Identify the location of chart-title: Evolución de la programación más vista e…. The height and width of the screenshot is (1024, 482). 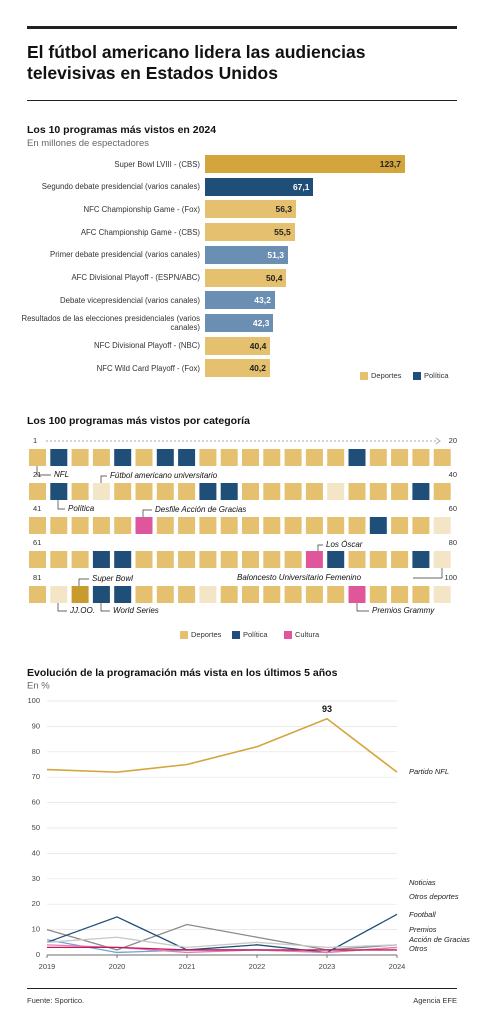
(182, 673).